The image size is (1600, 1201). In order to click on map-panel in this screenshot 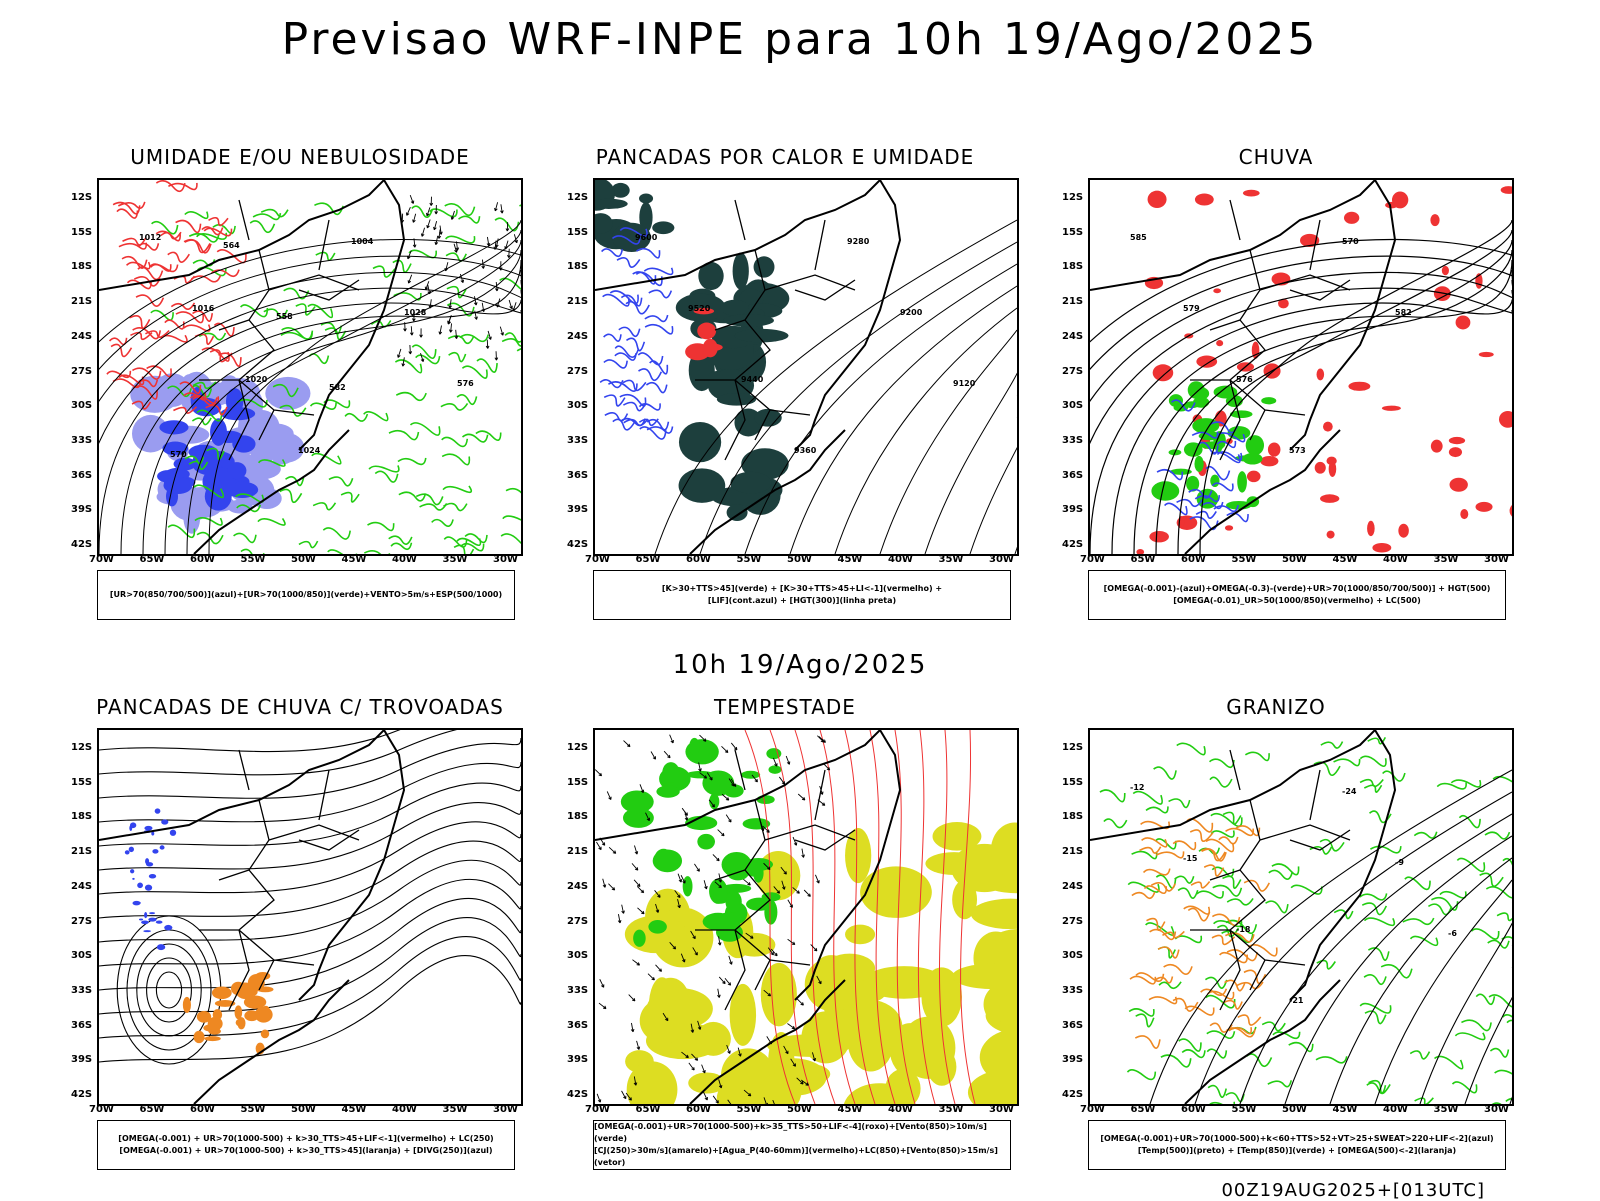, I will do `click(310, 917)`.